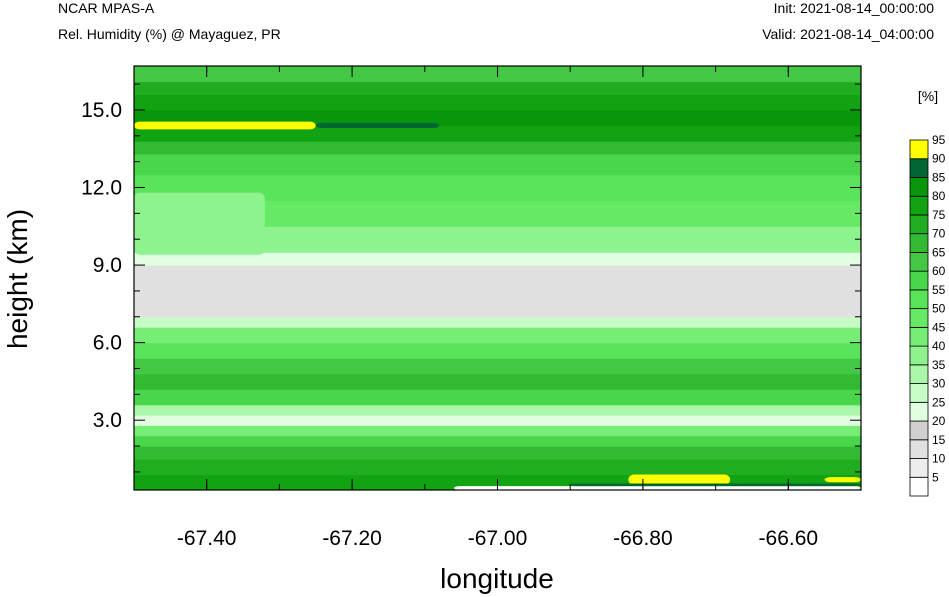 Image resolution: width=949 pixels, height=597 pixels. Describe the element at coordinates (169, 34) in the screenshot. I see `field-label: Rel. Humidity (%) @ Mayaguez, PR` at that location.